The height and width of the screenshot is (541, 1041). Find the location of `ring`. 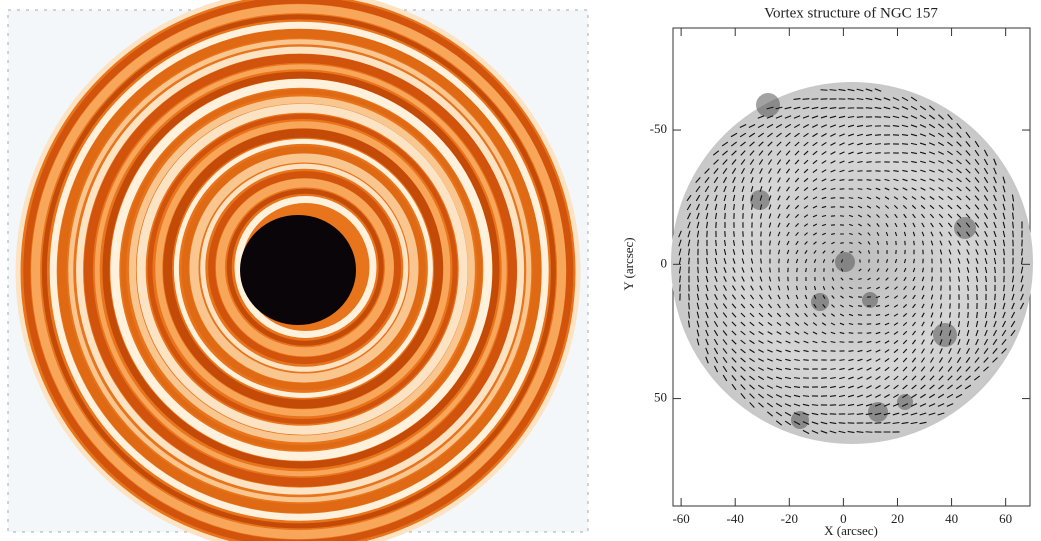

ring is located at coordinates (304, 268).